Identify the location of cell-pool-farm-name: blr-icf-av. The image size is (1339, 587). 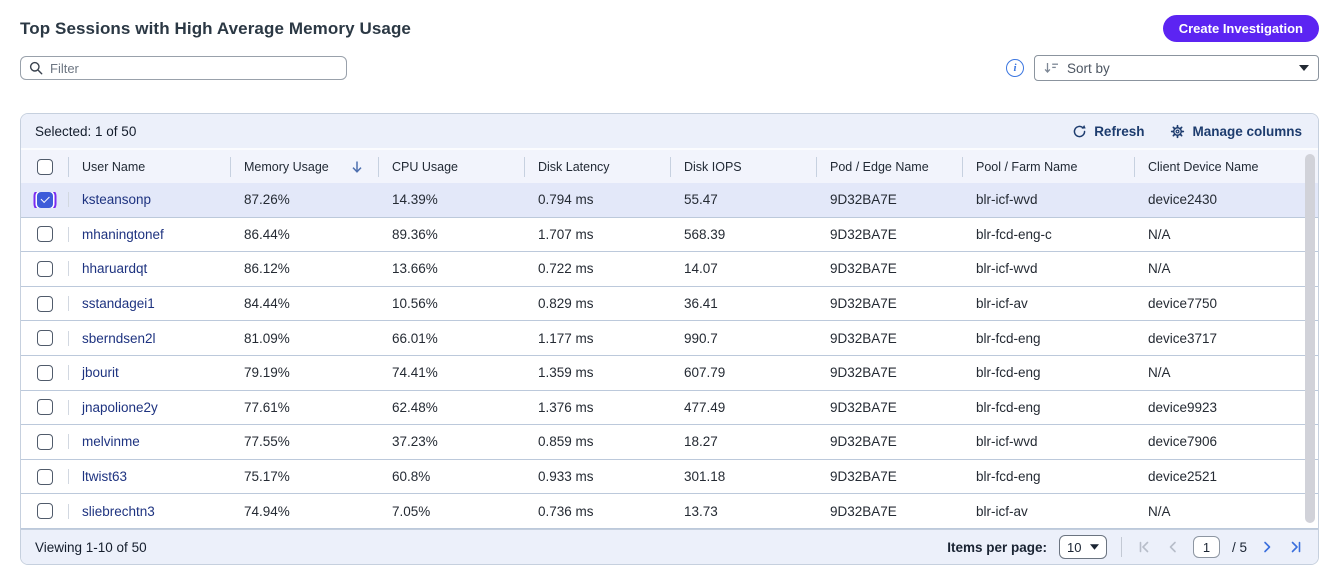
(1002, 511).